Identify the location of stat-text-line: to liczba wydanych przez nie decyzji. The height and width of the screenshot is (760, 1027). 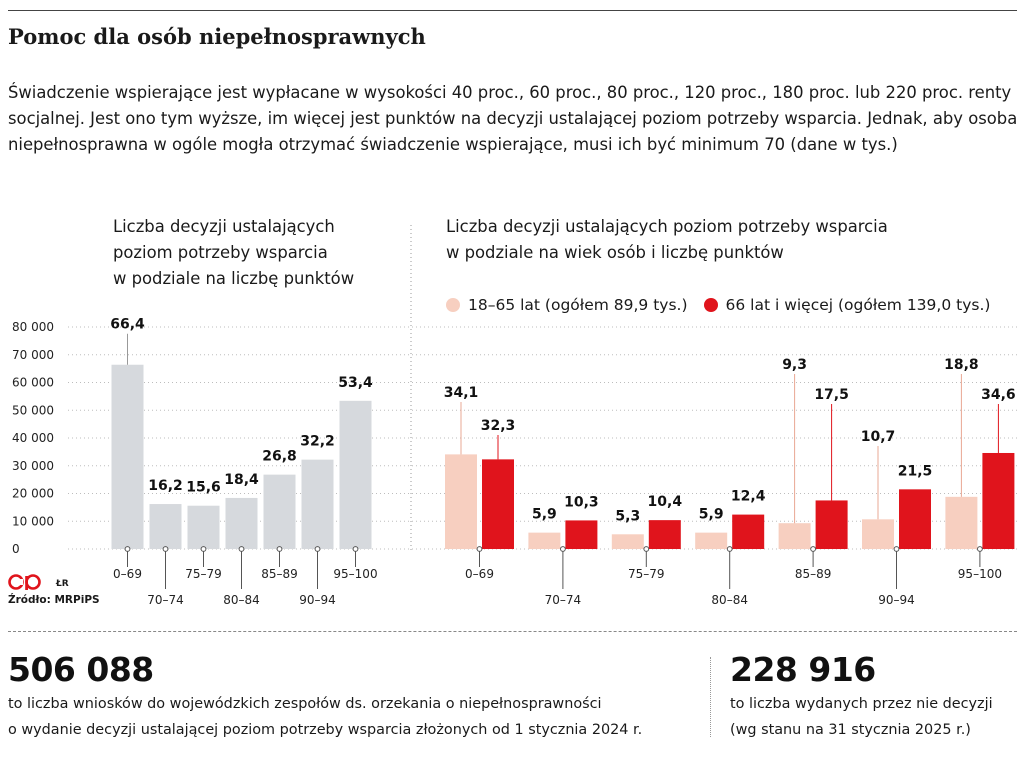
(861, 704).